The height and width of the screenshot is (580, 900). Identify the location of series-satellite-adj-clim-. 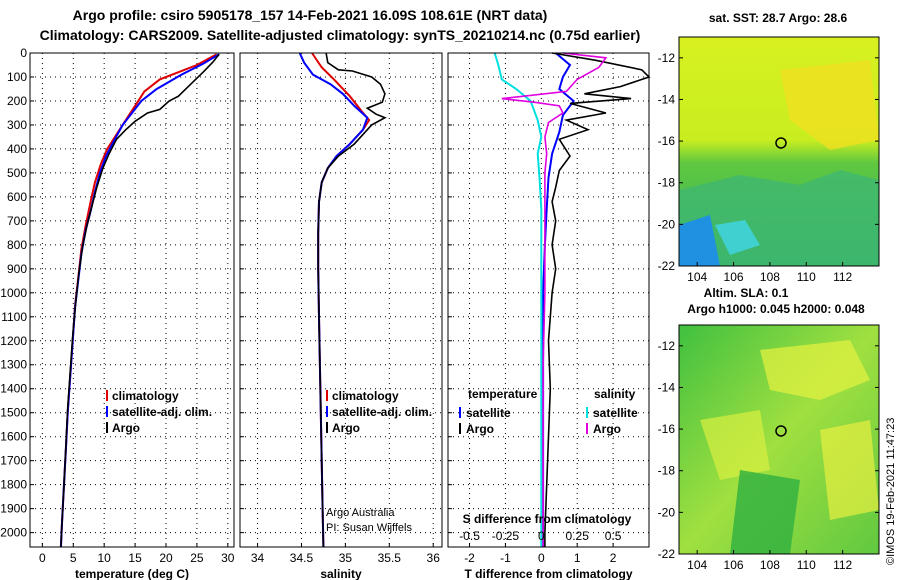
(333, 300).